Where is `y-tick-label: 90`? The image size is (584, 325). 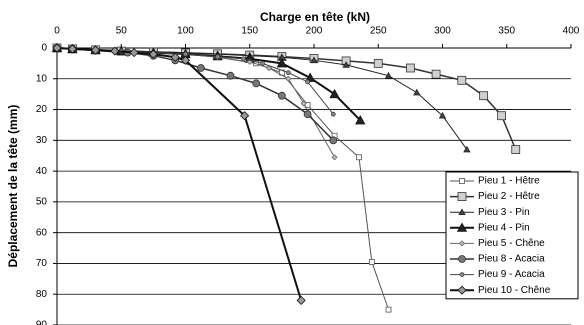
y-tick-label: 90 is located at coordinates (42, 322).